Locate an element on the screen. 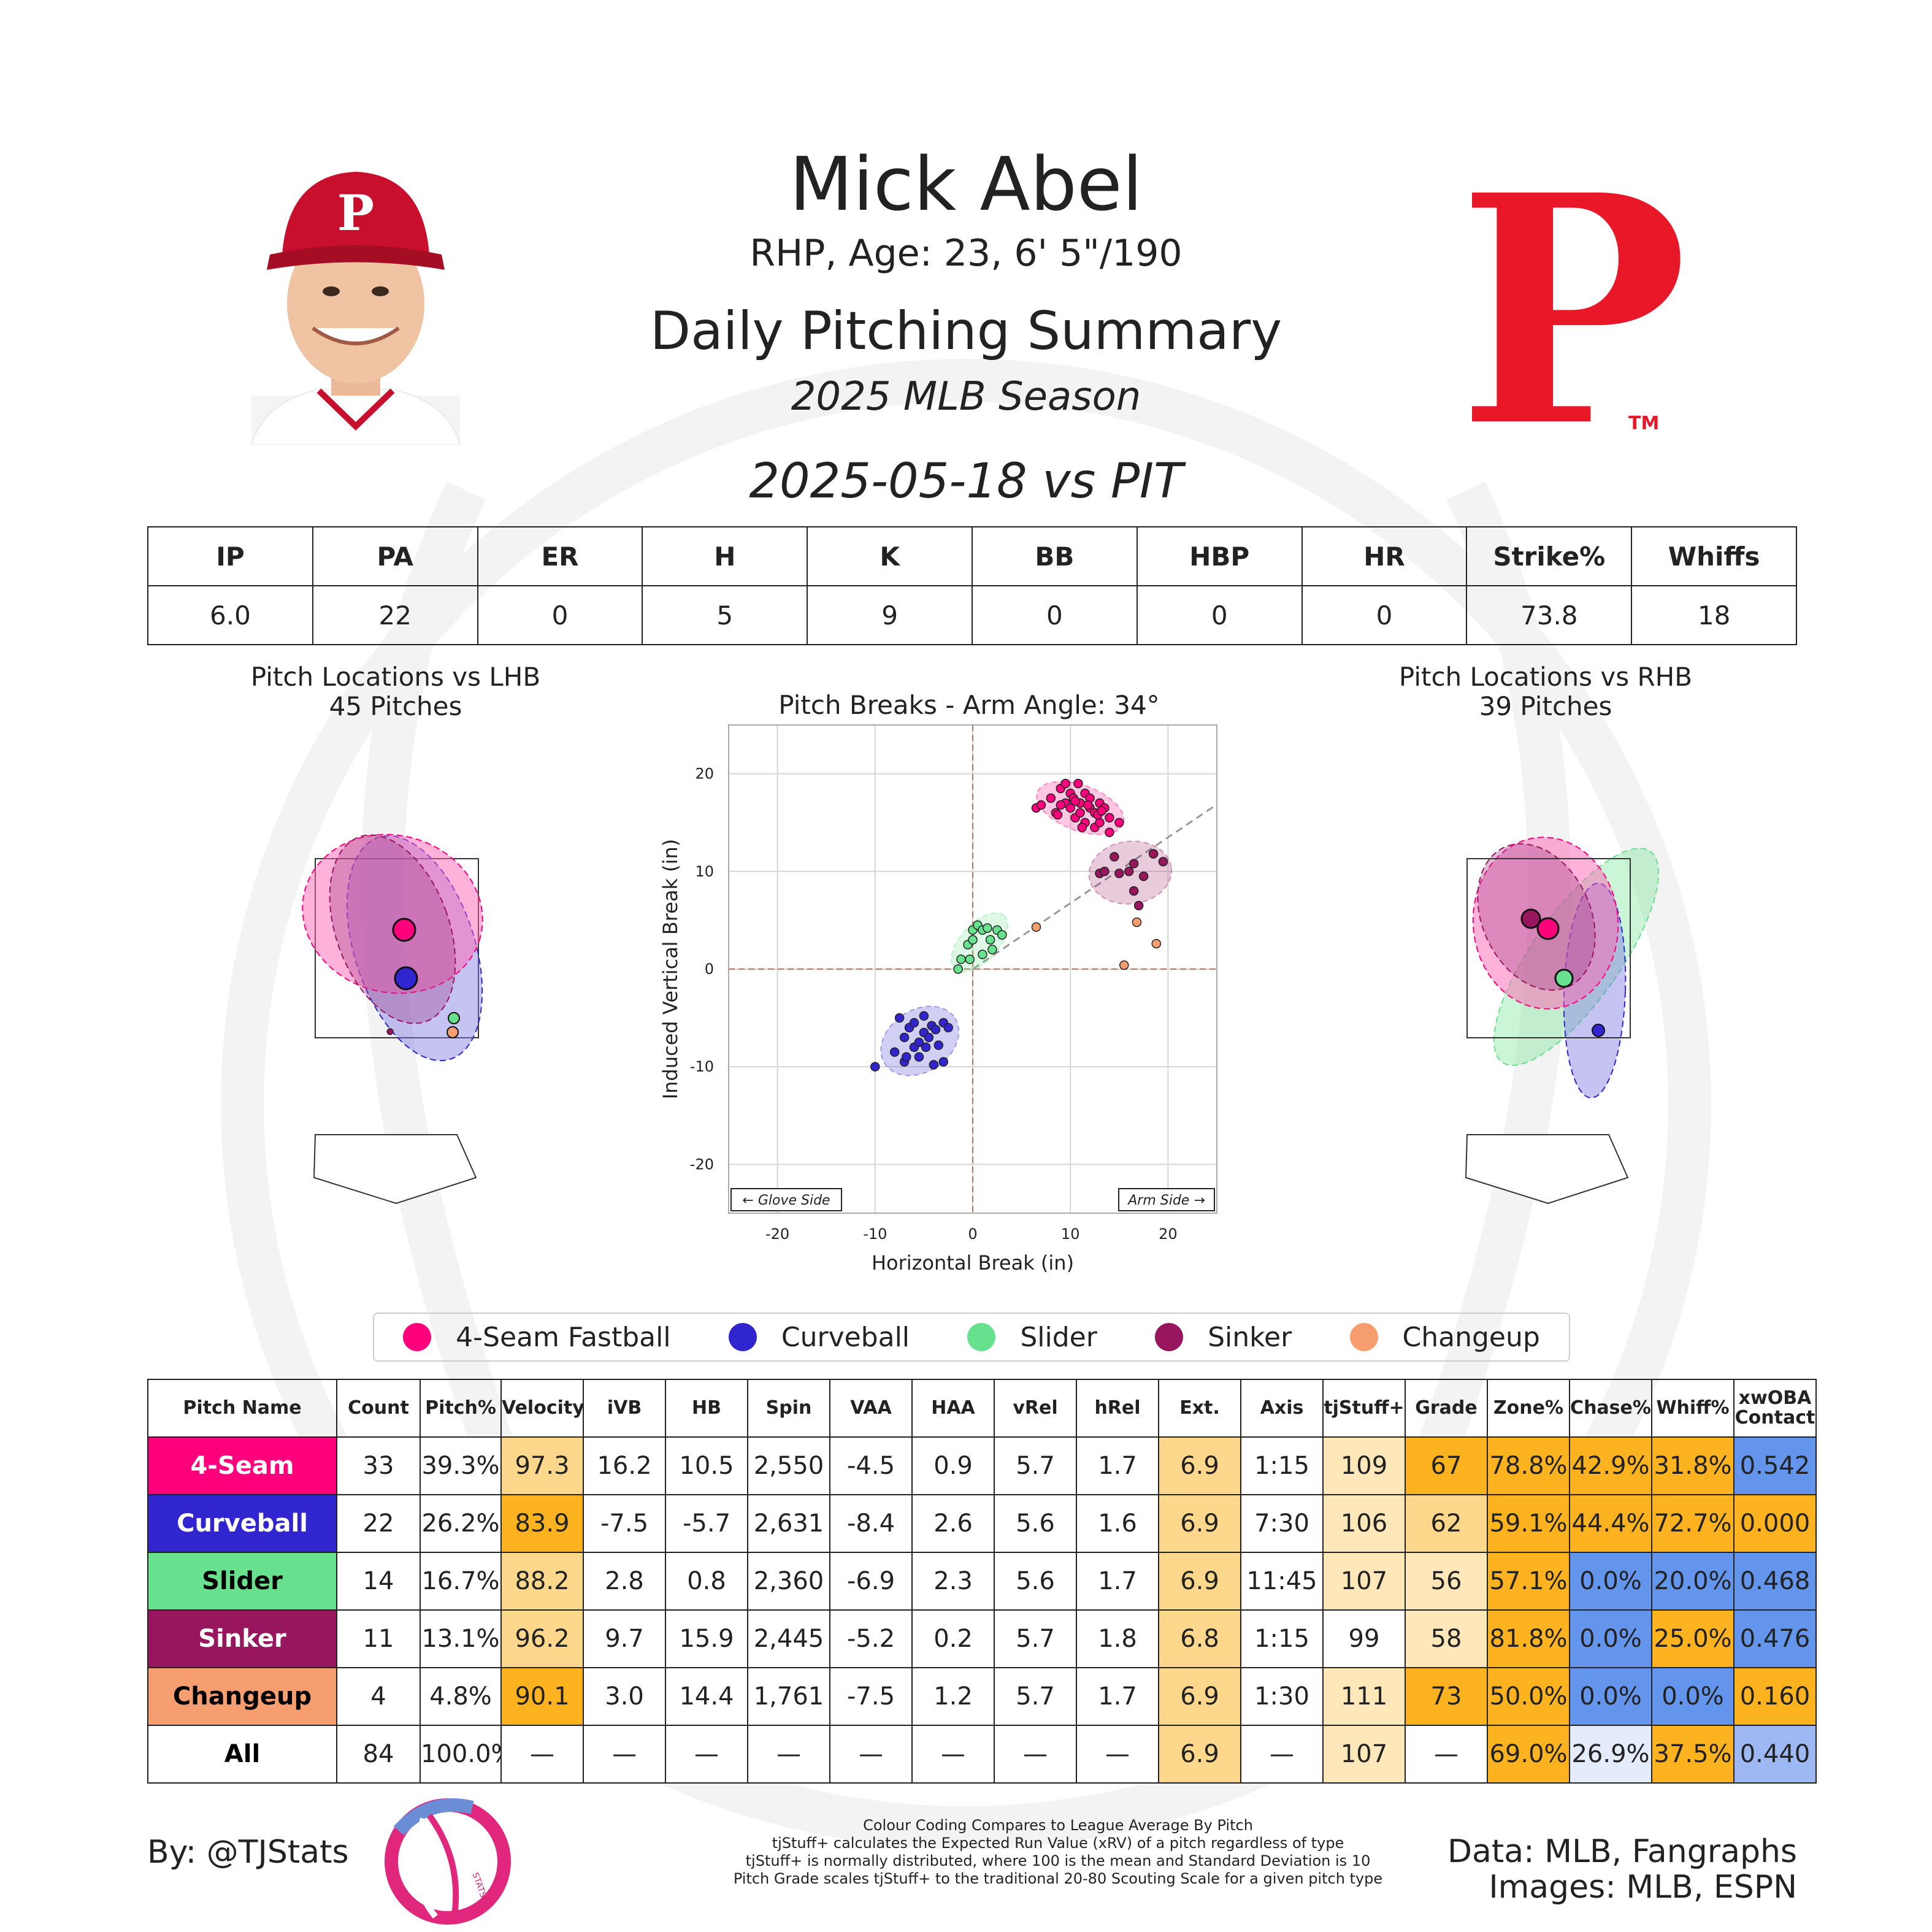  table-cell: 9.7 is located at coordinates (624, 1638).